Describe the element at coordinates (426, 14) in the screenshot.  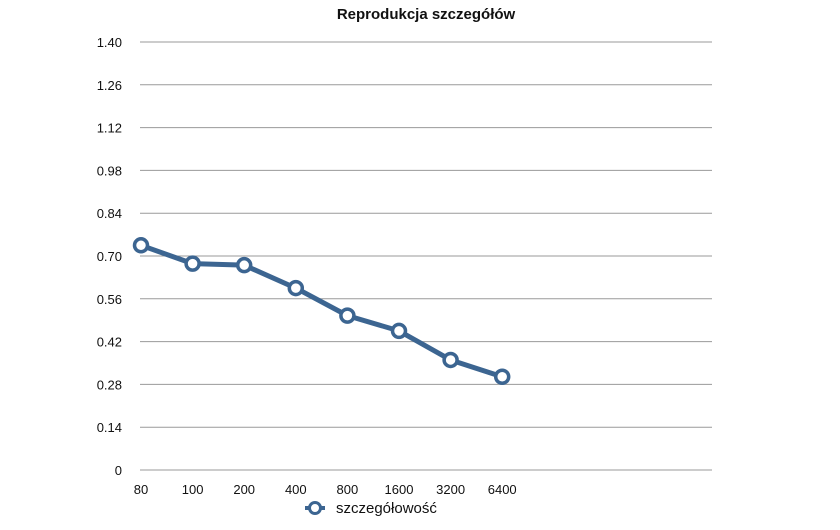
I see `chart-title: Reprodukcja szczegółów` at that location.